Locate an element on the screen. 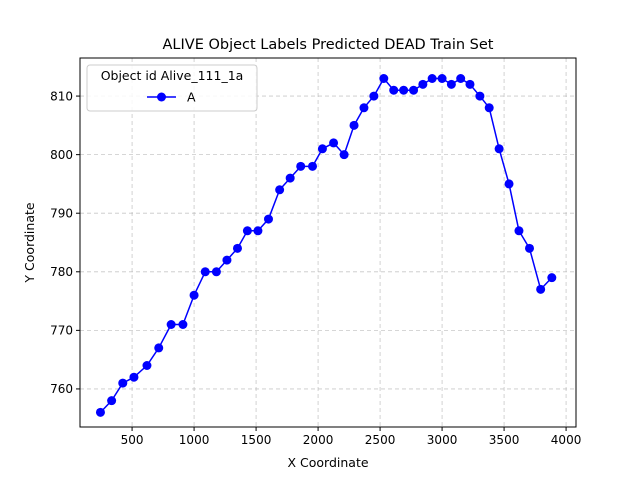 This screenshot has width=640, height=480. x-tick-label: 4000 is located at coordinates (566, 440).